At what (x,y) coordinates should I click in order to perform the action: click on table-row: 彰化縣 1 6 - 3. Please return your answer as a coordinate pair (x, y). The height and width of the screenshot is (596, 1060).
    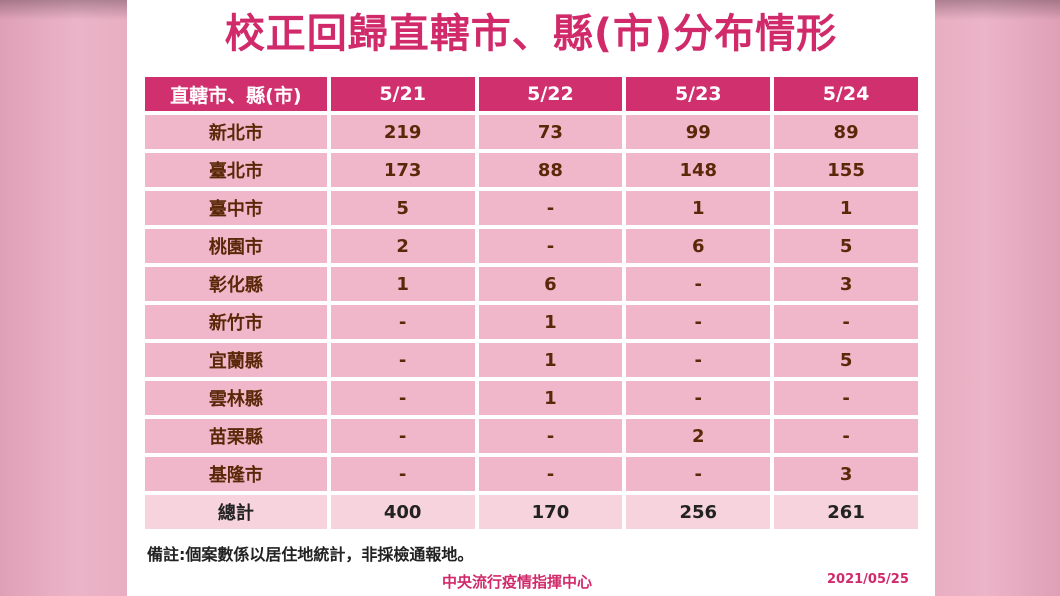
    Looking at the image, I should click on (531, 284).